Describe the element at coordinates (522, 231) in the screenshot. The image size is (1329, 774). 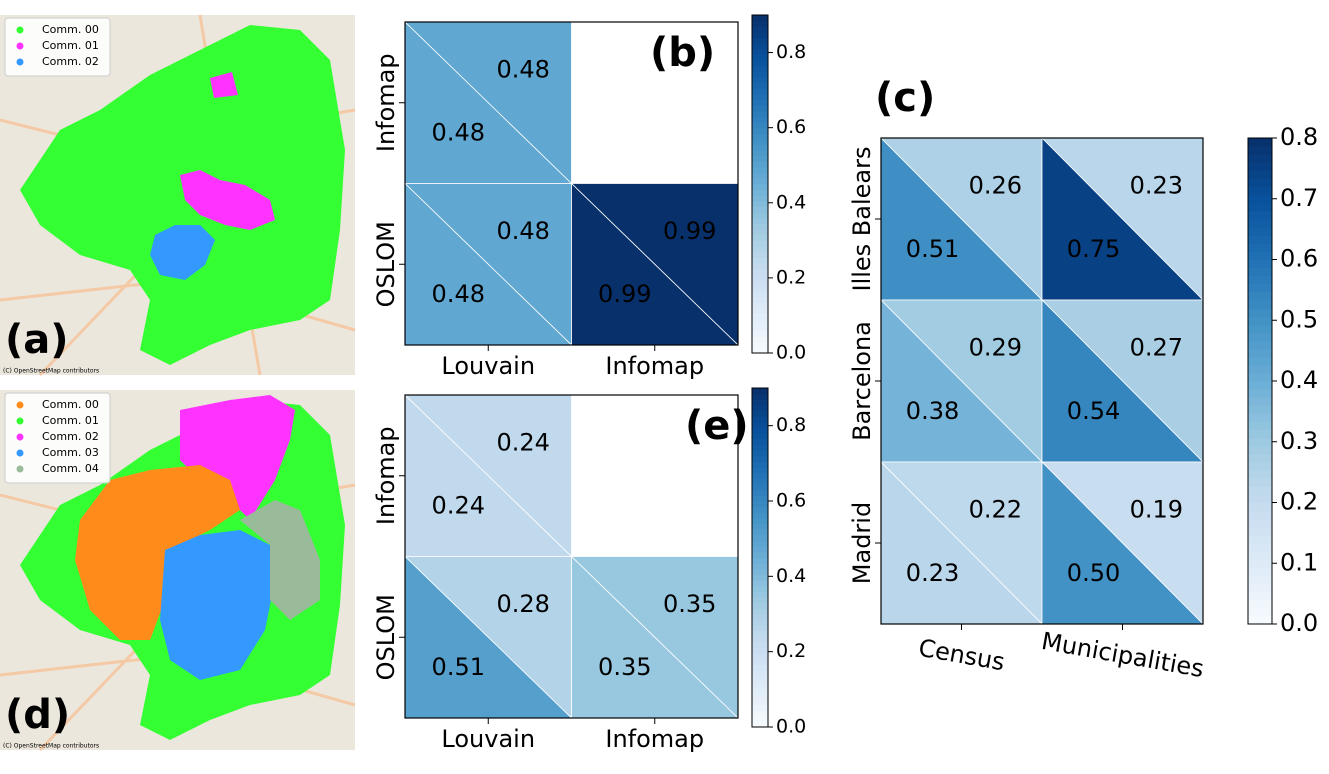
I see `value-label: 0.48` at that location.